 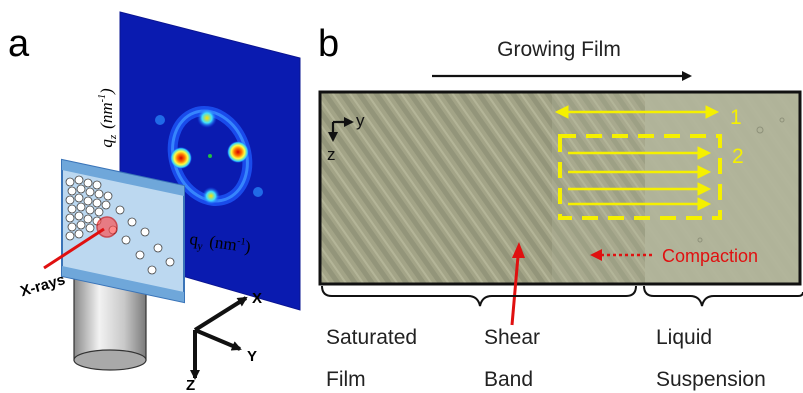 I want to click on label-shear: Shear, so click(x=512, y=337).